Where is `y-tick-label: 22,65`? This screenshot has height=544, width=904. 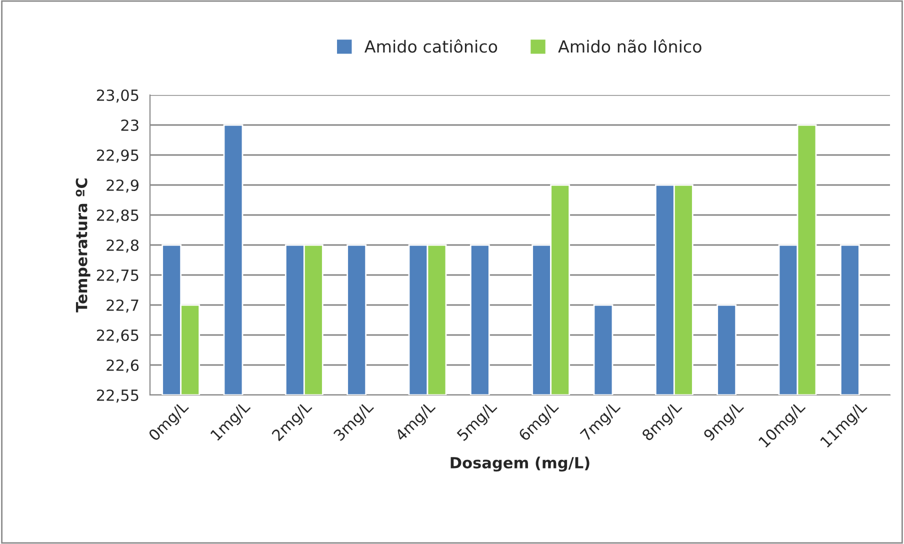
y-tick-label: 22,65 is located at coordinates (117, 336).